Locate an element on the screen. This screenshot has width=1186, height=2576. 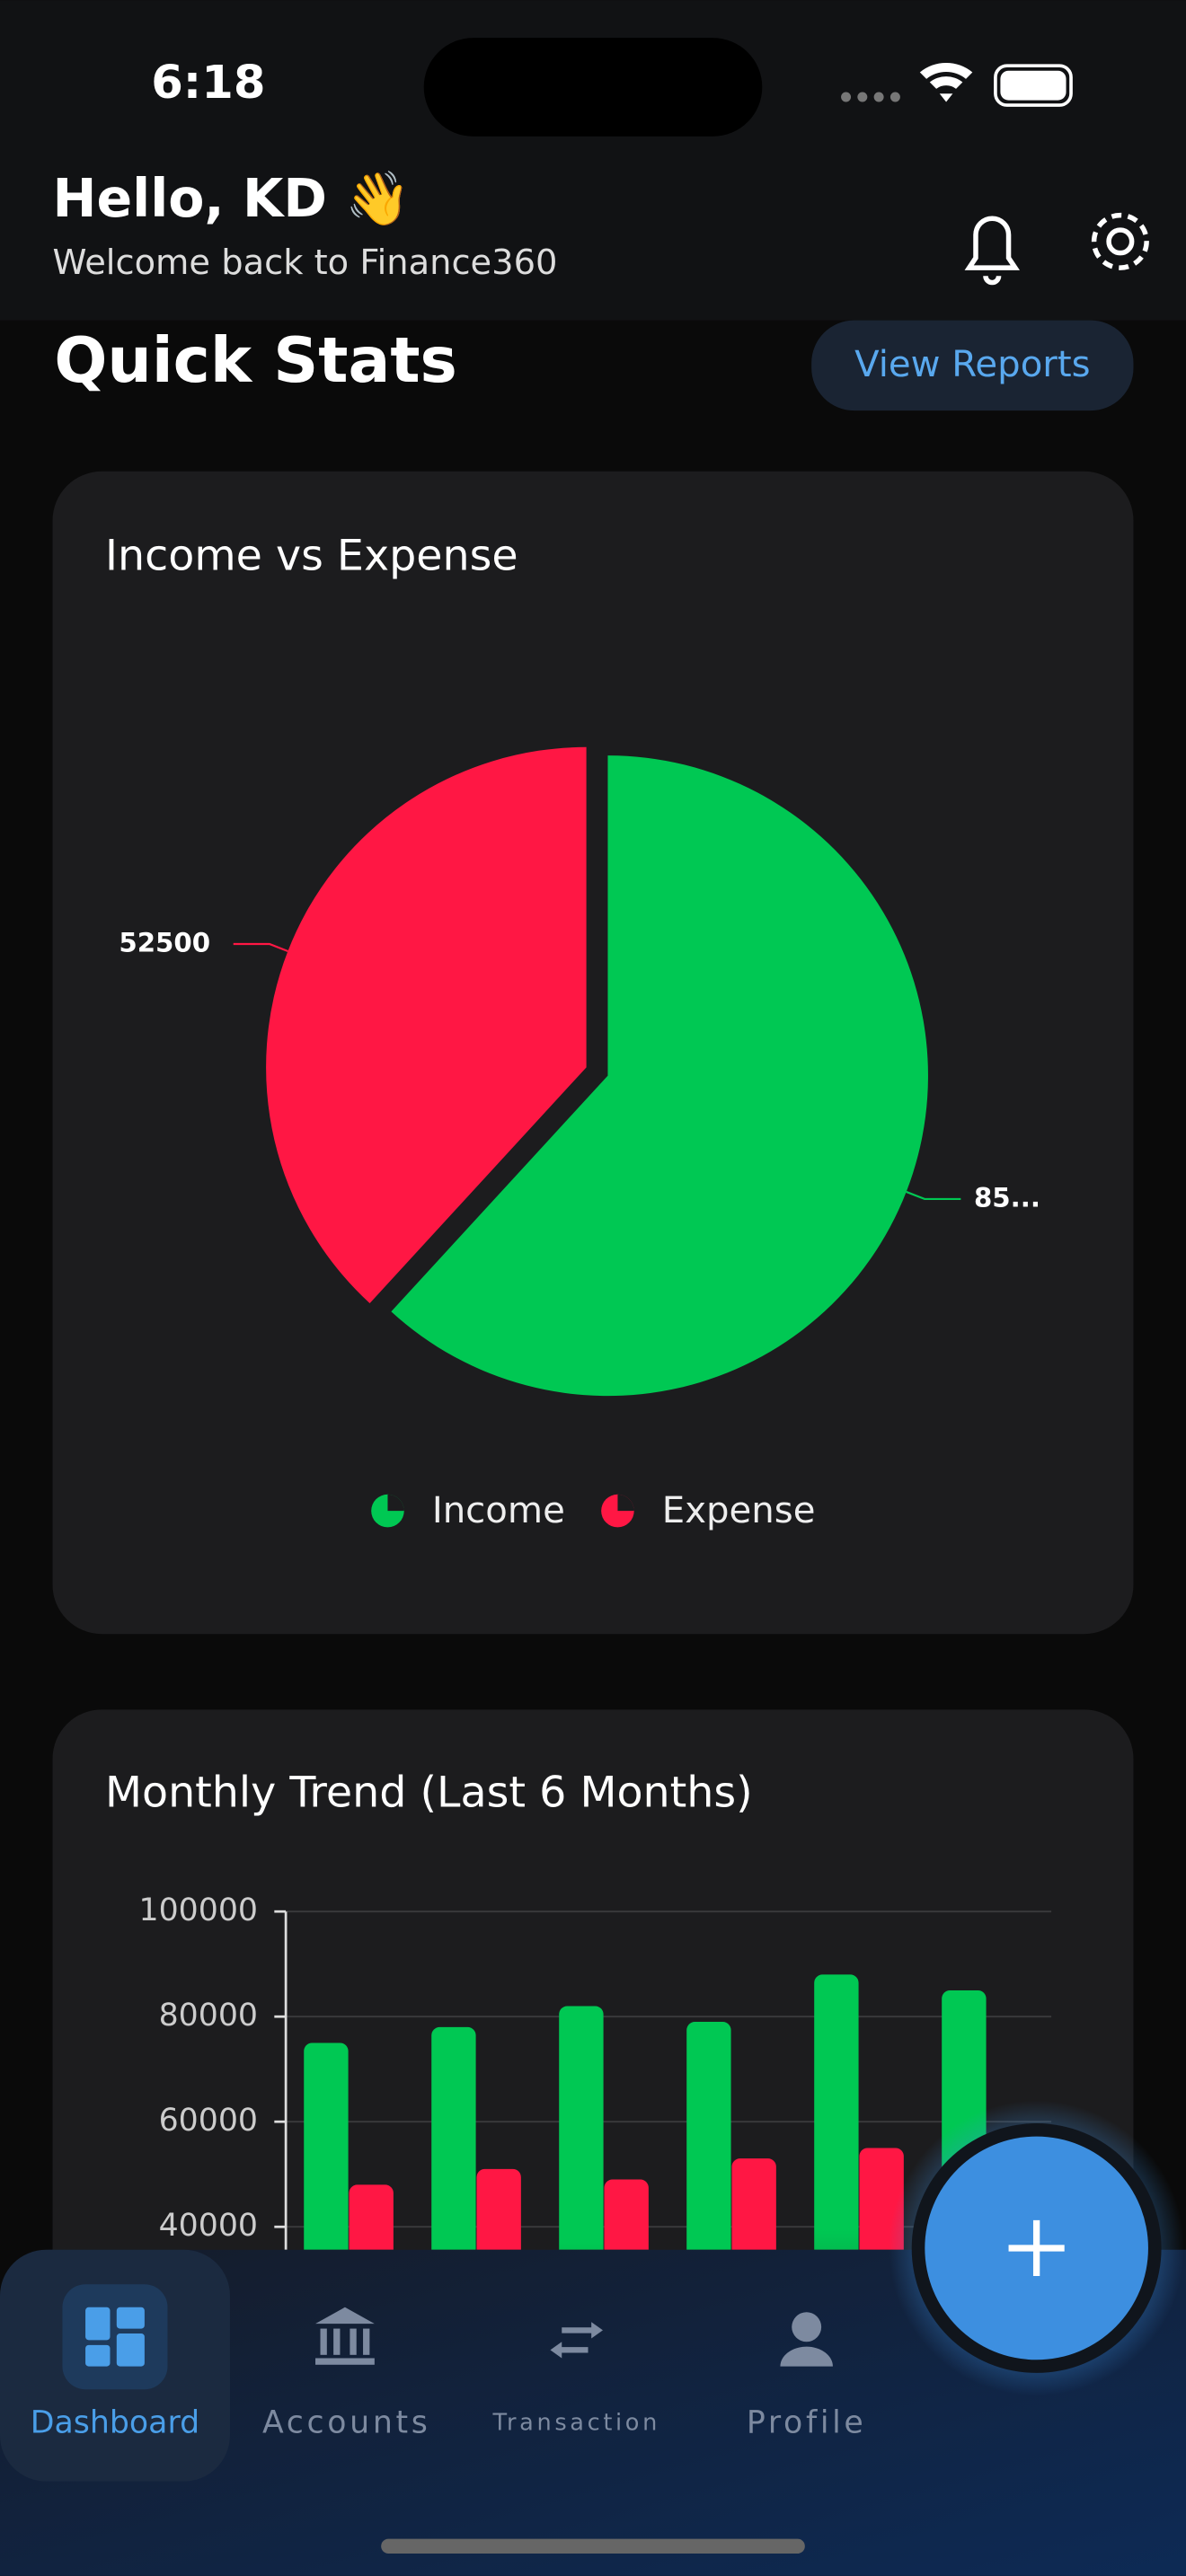
view-reports-button is located at coordinates (972, 365).